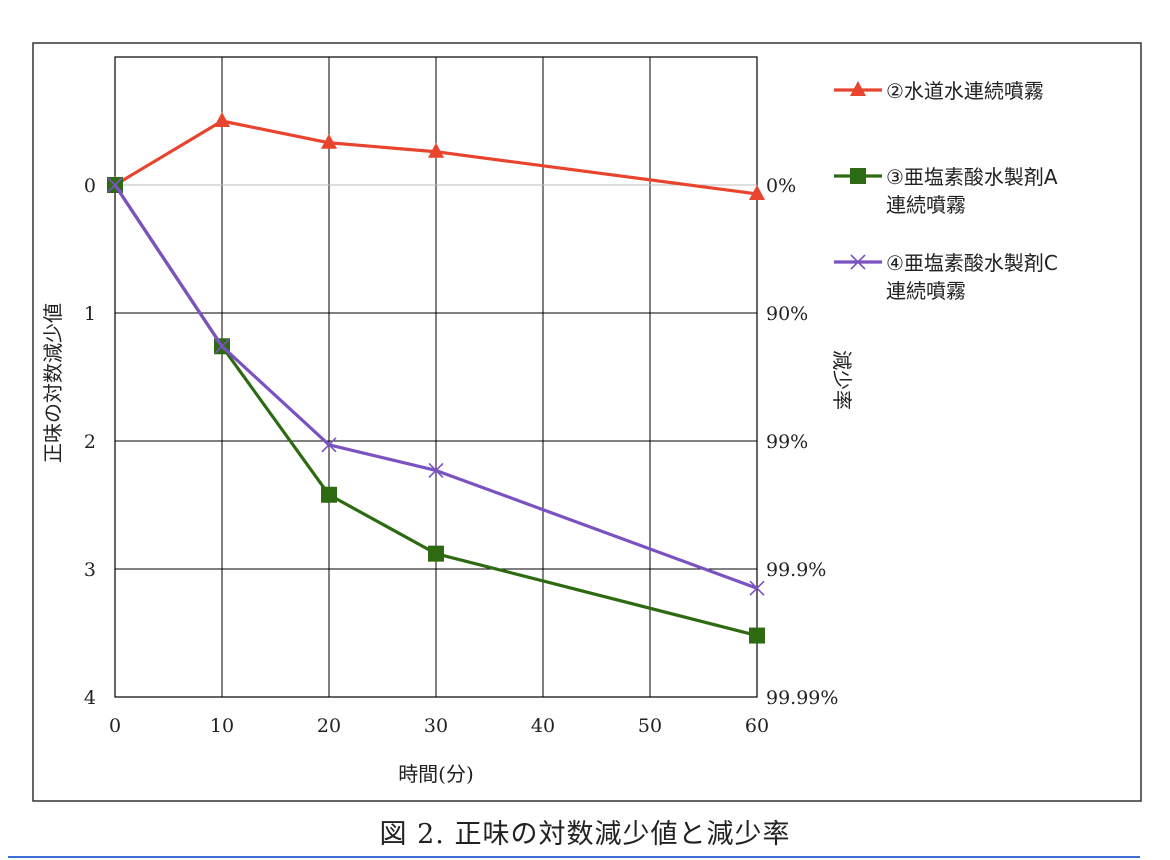  What do you see at coordinates (787, 314) in the screenshot?
I see `y2-tick-label: 90%` at bounding box center [787, 314].